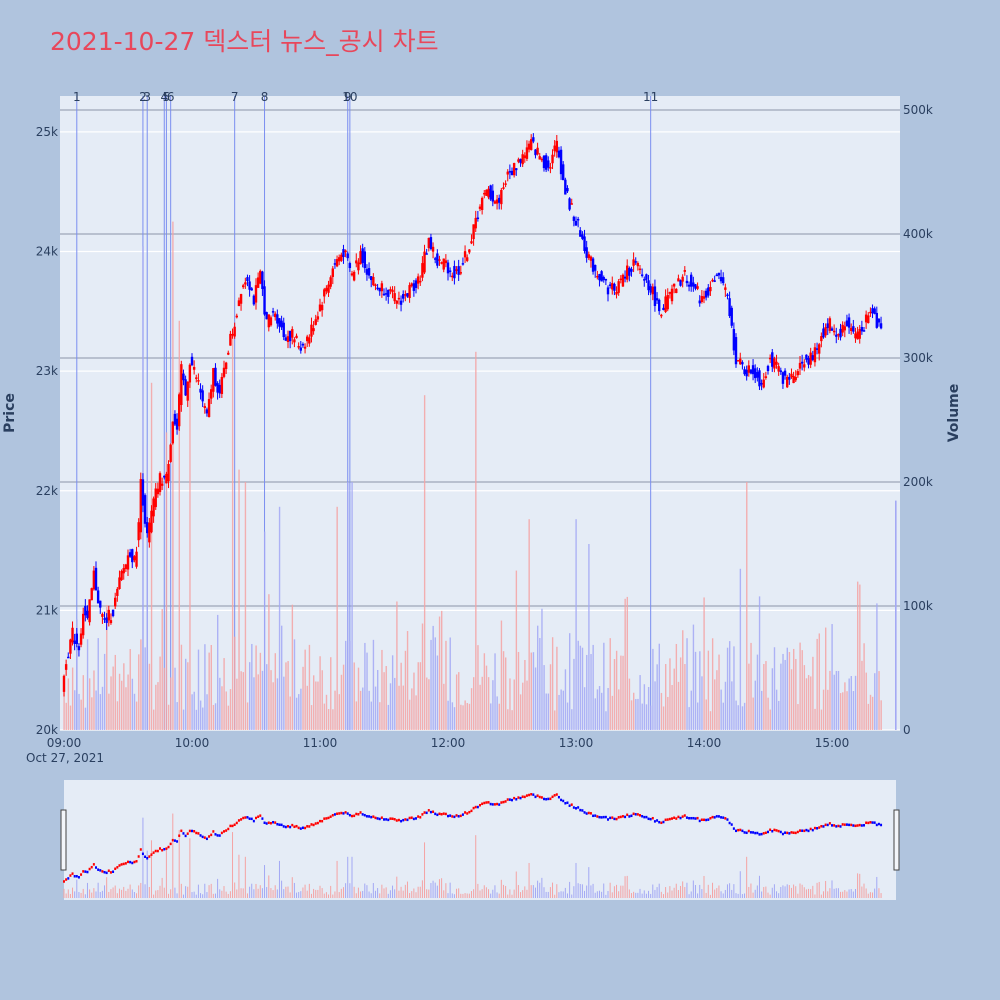 This screenshot has width=1000, height=1000. What do you see at coordinates (63, 840) in the screenshot?
I see `range-slider-left-handle` at bounding box center [63, 840].